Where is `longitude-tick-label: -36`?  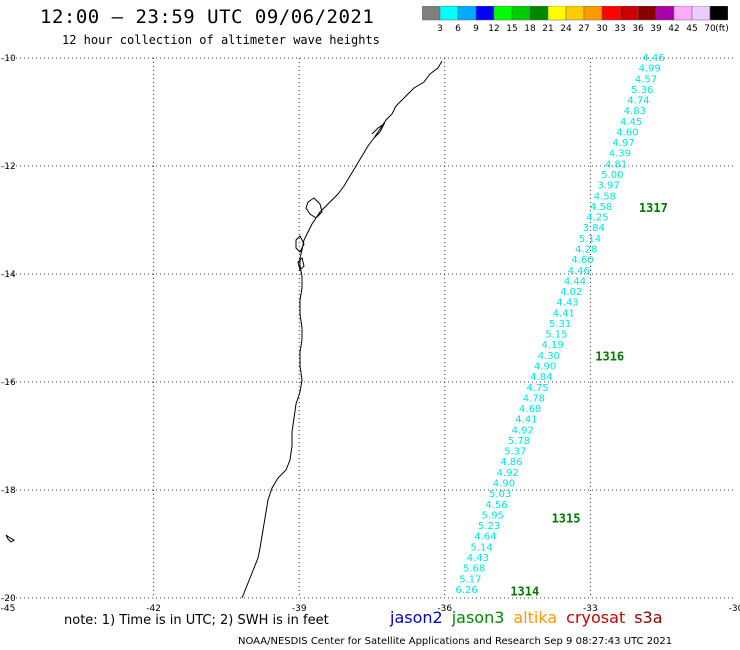 longitude-tick-label: -36 is located at coordinates (444, 609).